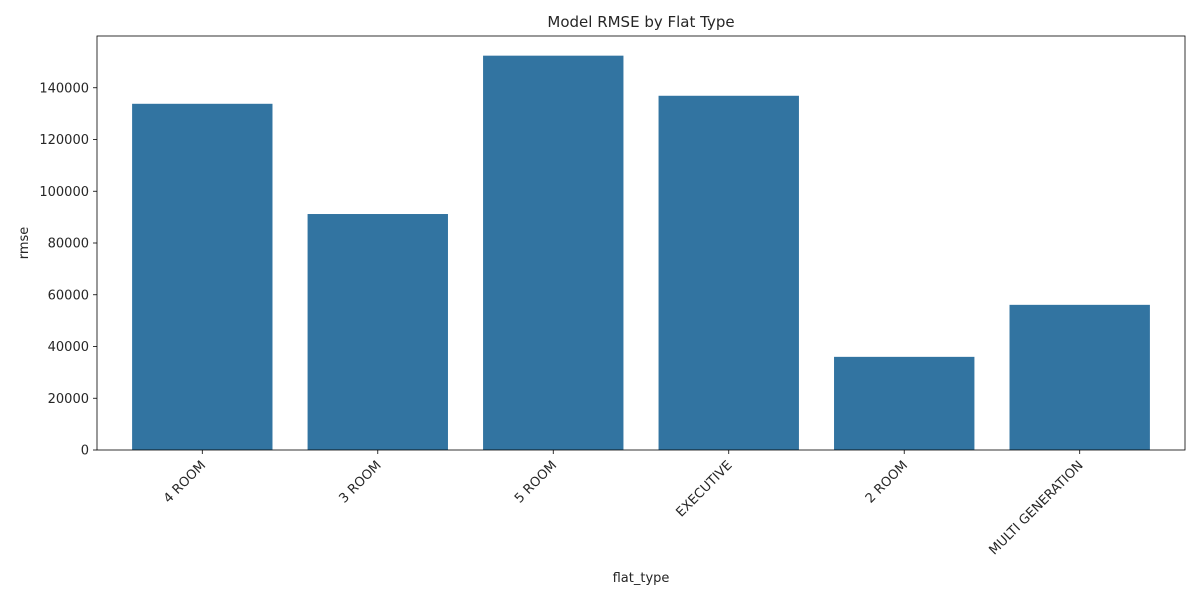  What do you see at coordinates (536, 482) in the screenshot?
I see `x-tick-label: 5 ROOM` at bounding box center [536, 482].